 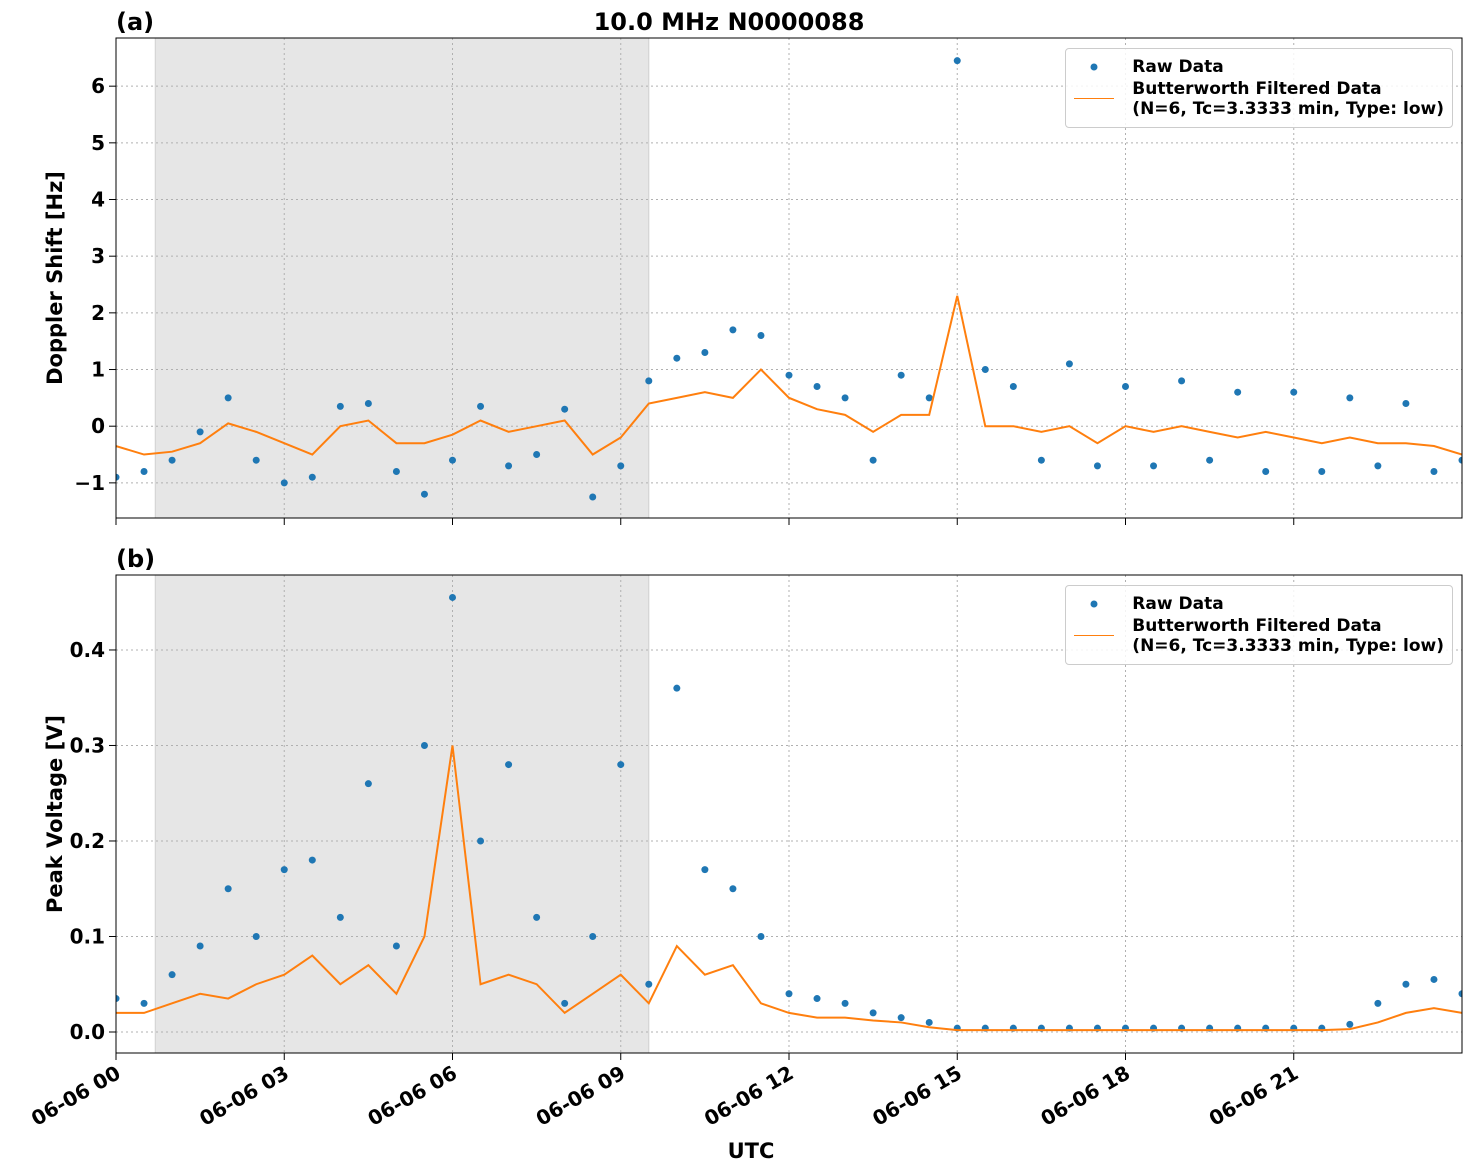 I want to click on y-tick-label: 4, so click(x=98, y=200).